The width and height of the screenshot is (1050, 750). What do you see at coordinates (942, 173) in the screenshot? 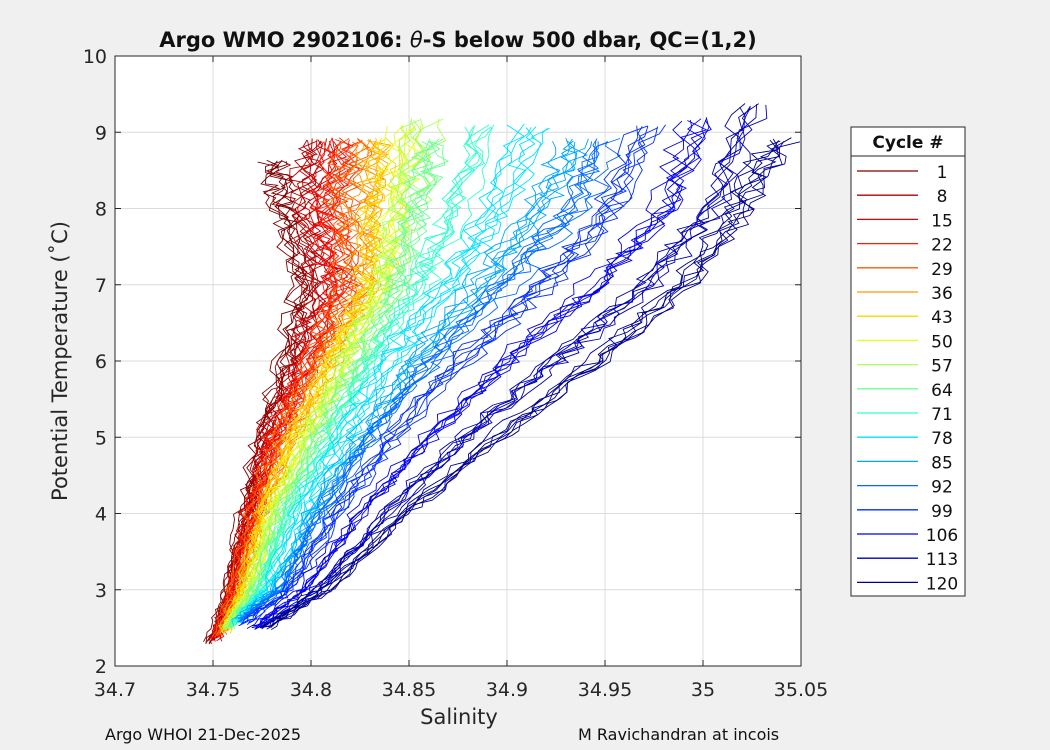
I see `legend-label: 1` at bounding box center [942, 173].